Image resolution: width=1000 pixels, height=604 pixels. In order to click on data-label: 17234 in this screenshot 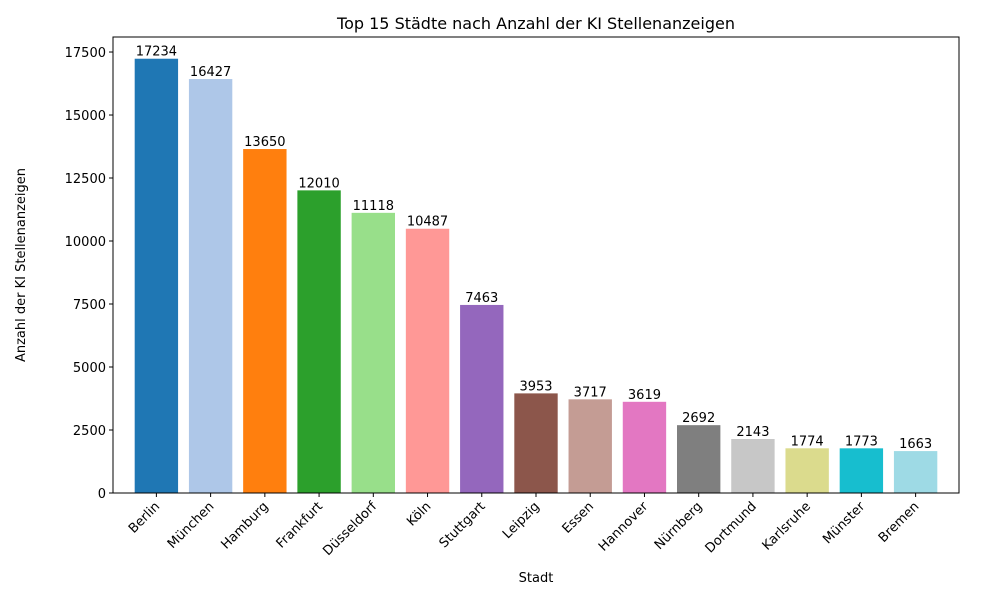, I will do `click(156, 52)`.